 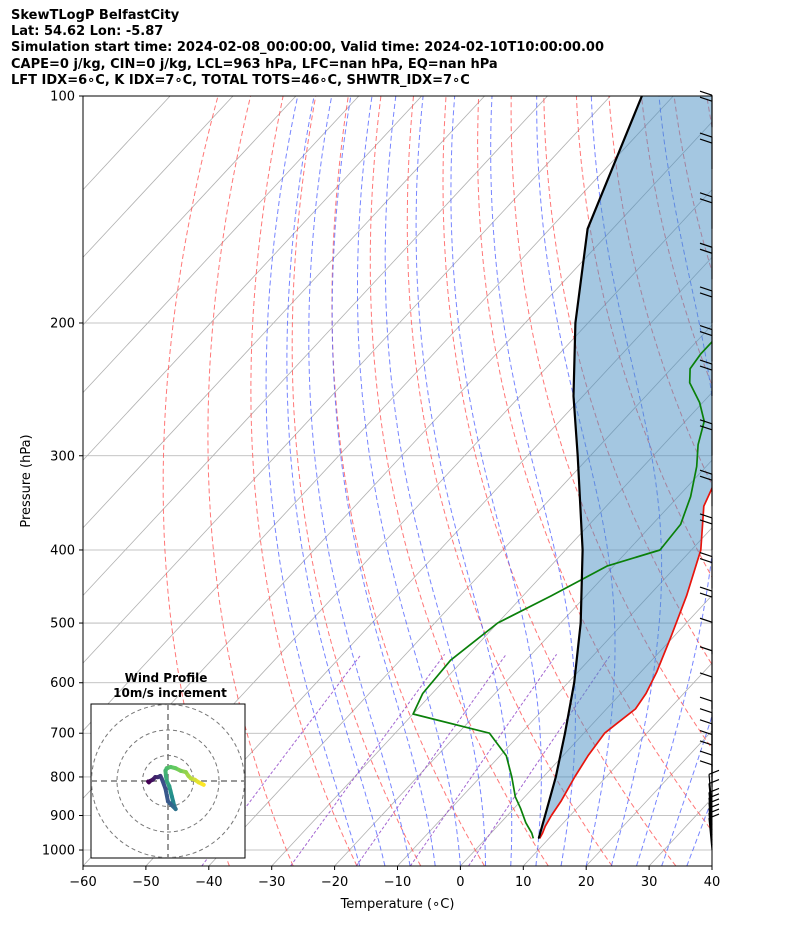 What do you see at coordinates (62, 734) in the screenshot?
I see `y-tick-label: 700` at bounding box center [62, 734].